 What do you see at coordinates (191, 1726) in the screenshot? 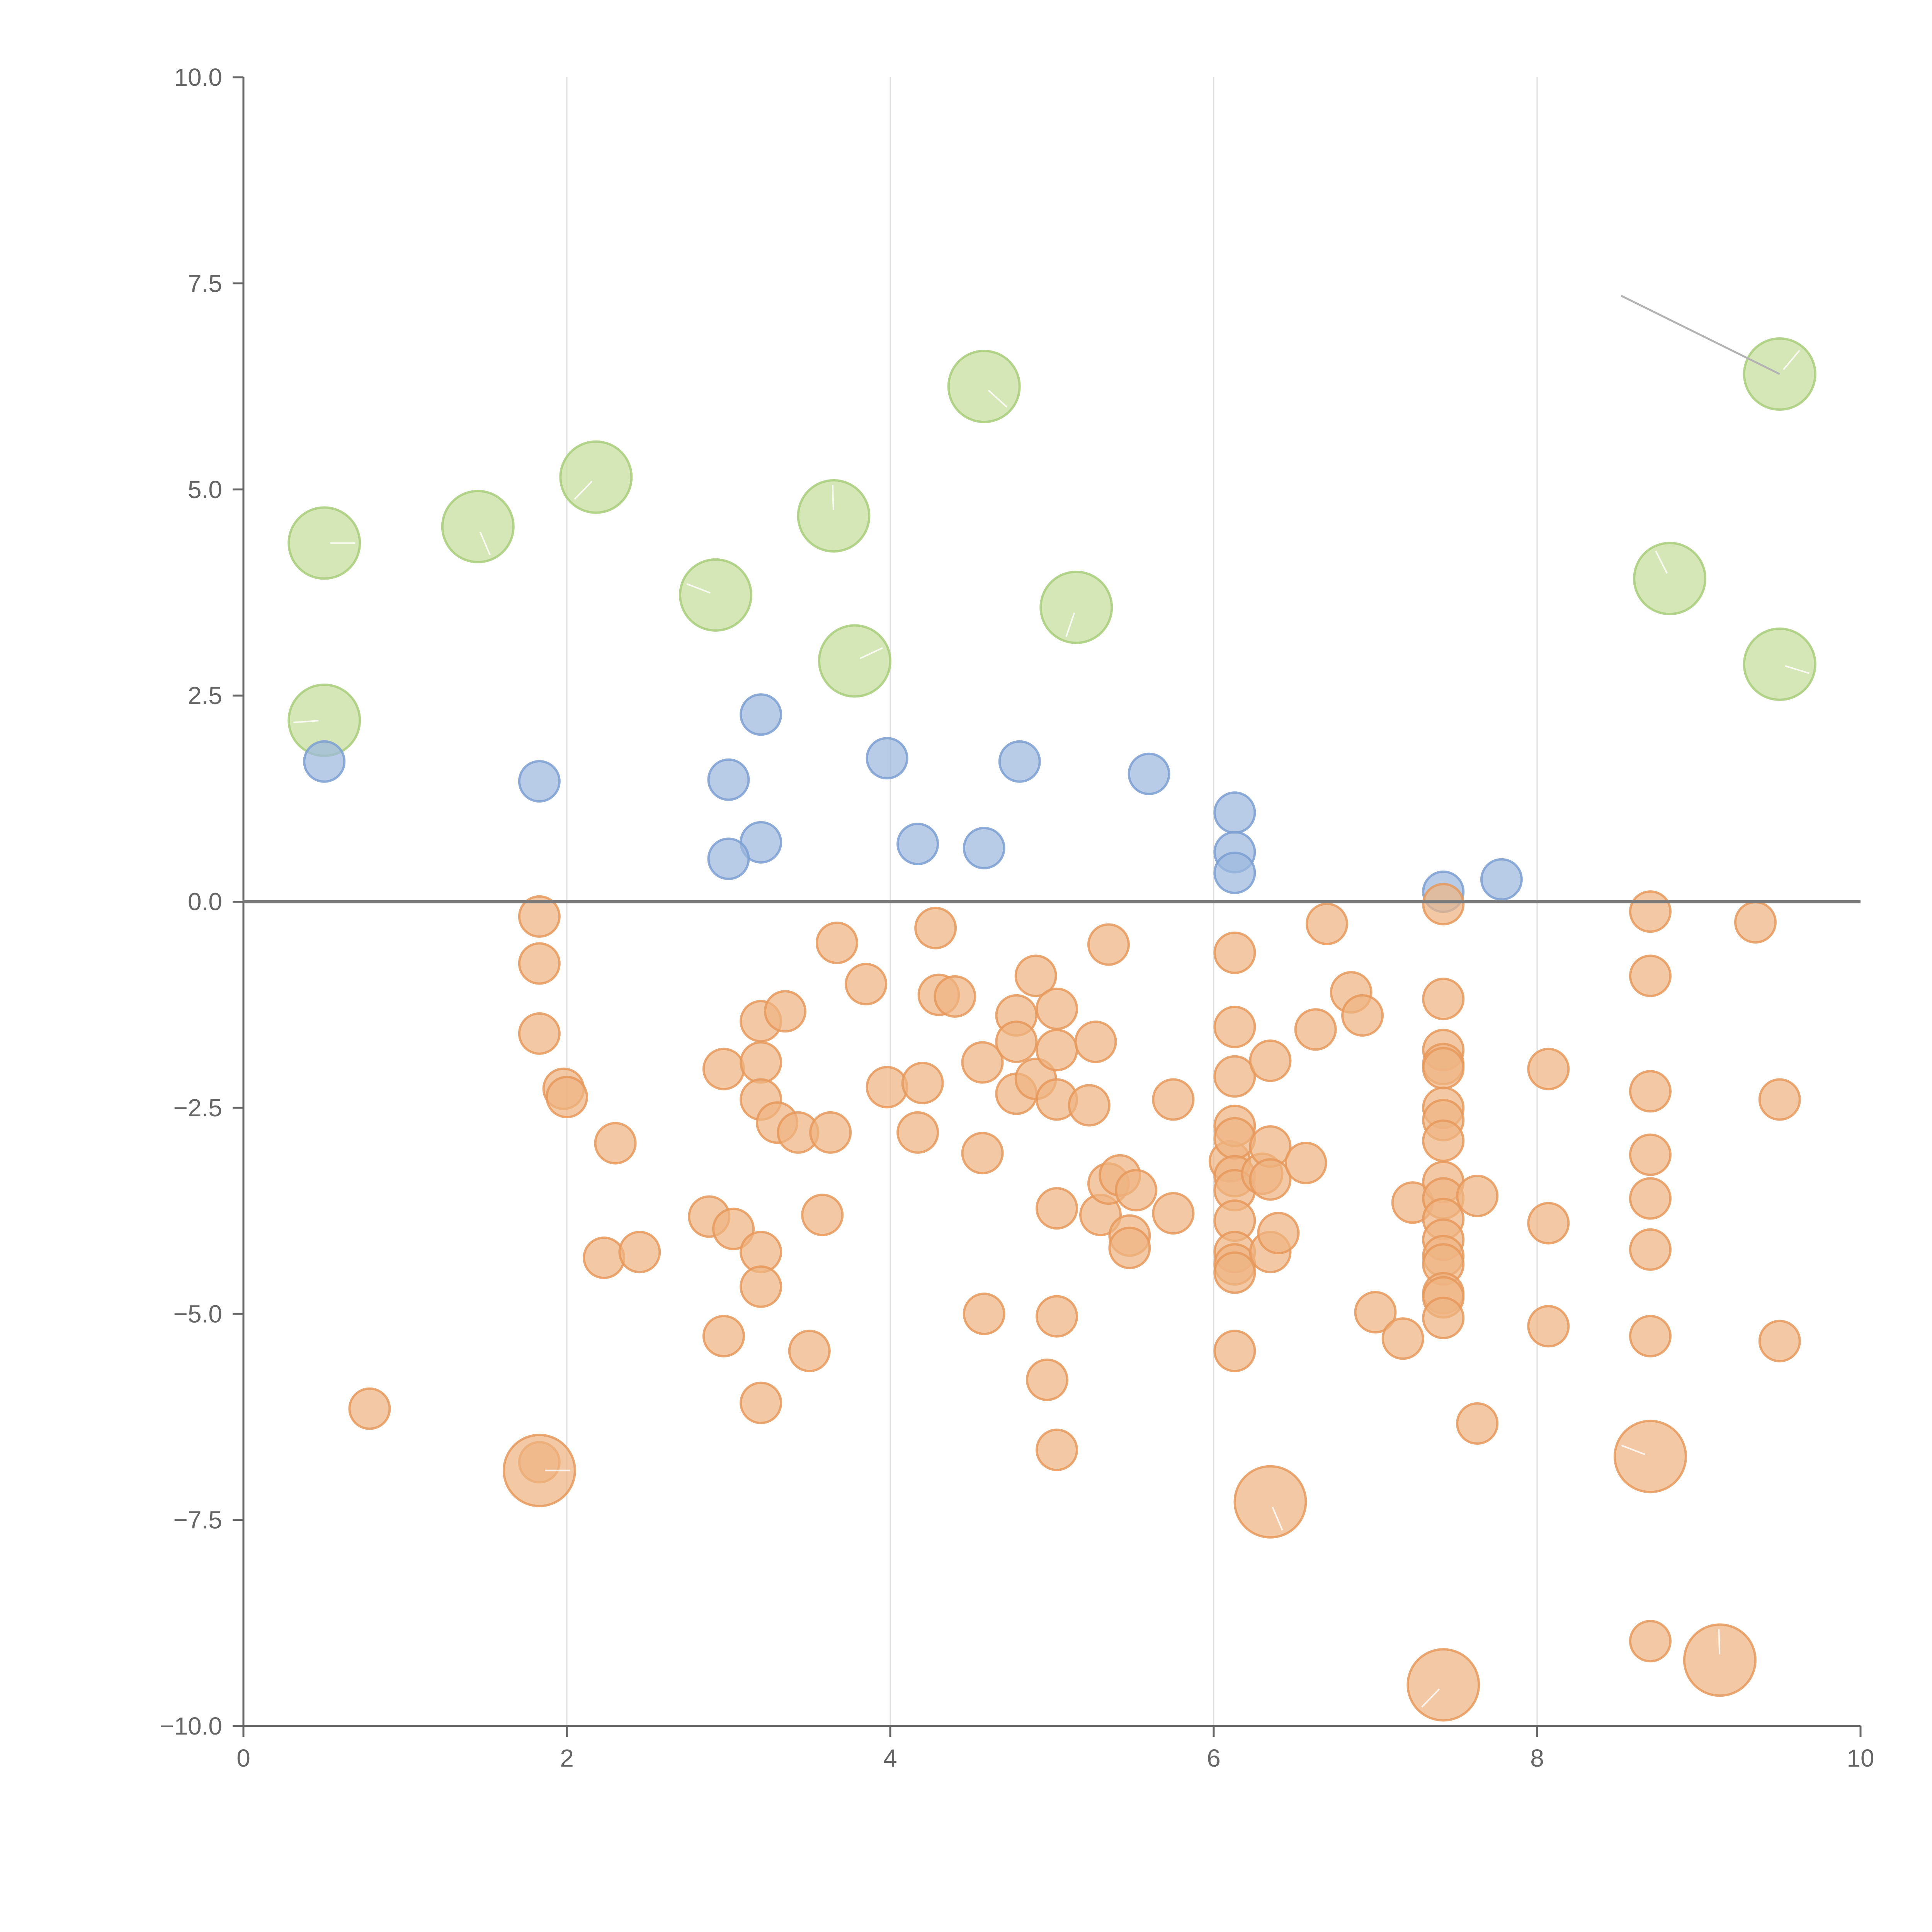
I see `y-tick-label: −10.0` at bounding box center [191, 1726].